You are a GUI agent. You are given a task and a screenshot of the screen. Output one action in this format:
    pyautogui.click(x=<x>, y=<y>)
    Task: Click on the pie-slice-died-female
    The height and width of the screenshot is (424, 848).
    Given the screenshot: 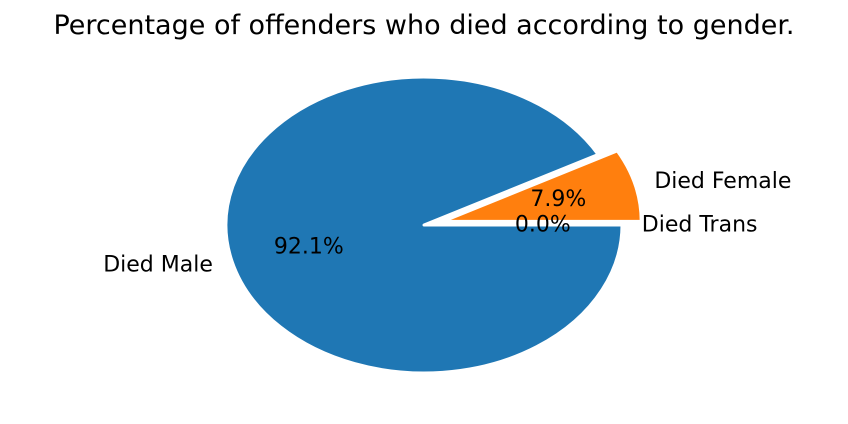 What is the action you would take?
    pyautogui.click(x=542, y=186)
    